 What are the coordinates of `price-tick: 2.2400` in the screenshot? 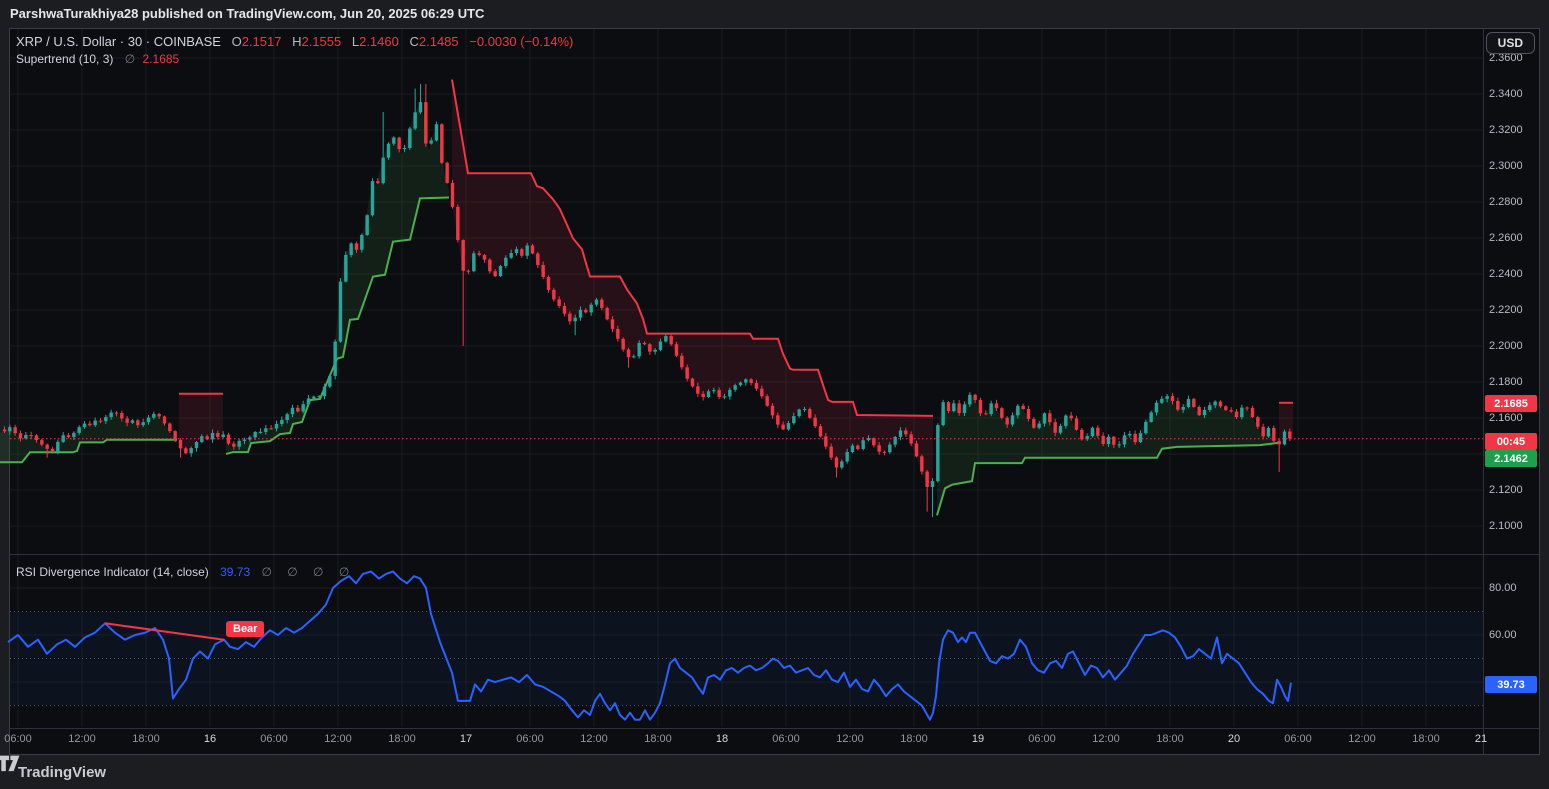 It's located at (1506, 274).